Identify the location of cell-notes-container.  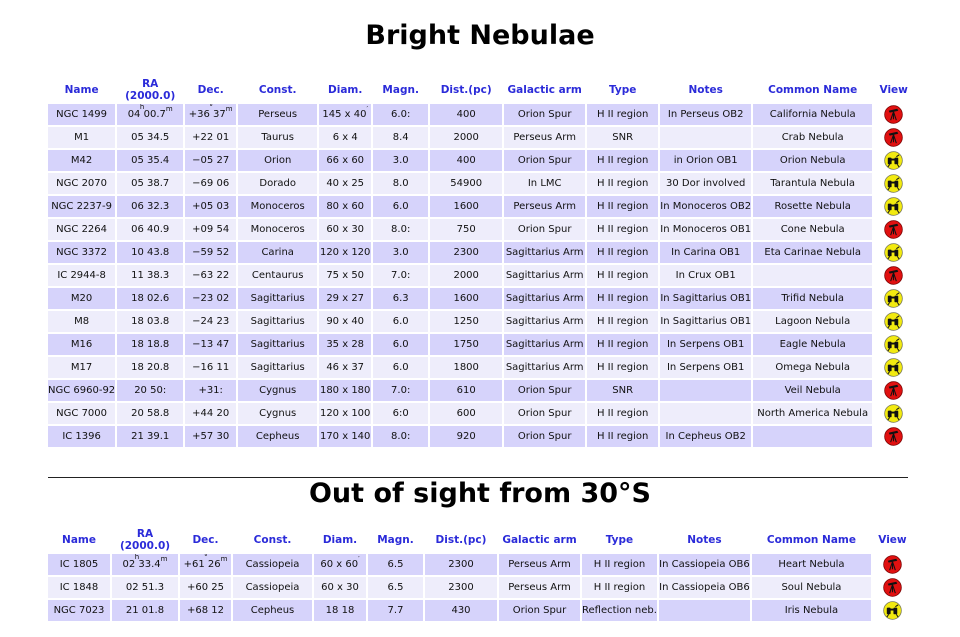
(706, 137).